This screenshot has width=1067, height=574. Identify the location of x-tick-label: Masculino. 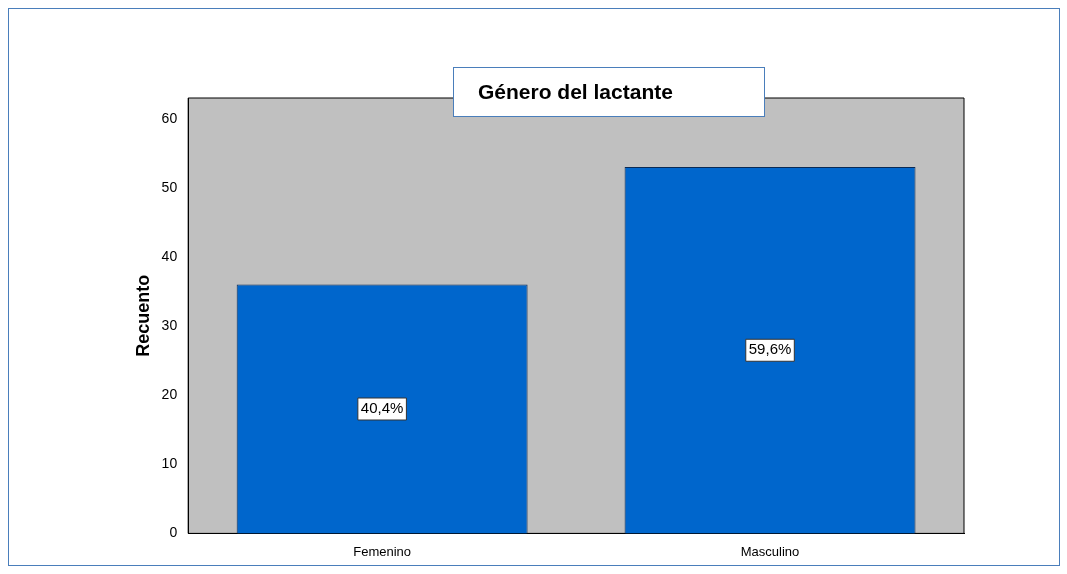
(770, 551).